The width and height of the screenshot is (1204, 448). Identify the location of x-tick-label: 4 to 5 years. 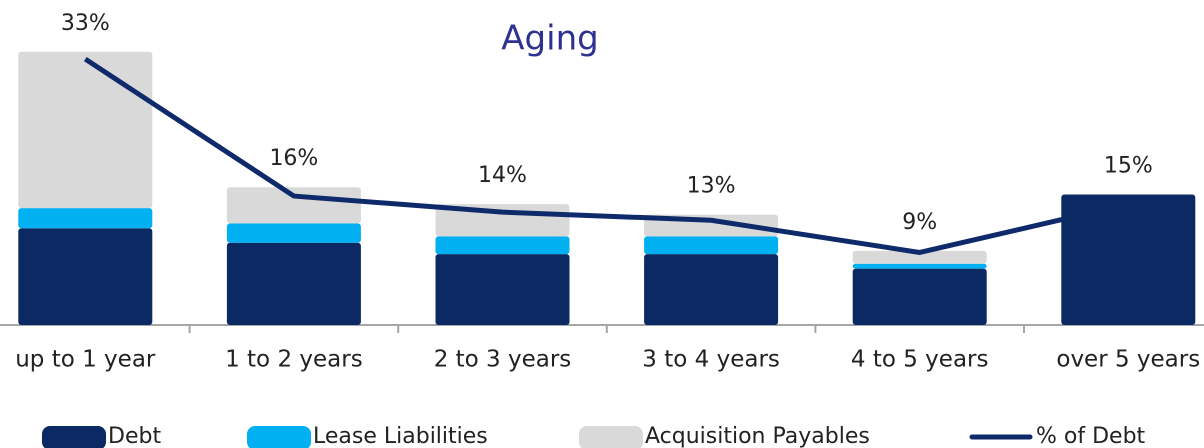
(920, 360).